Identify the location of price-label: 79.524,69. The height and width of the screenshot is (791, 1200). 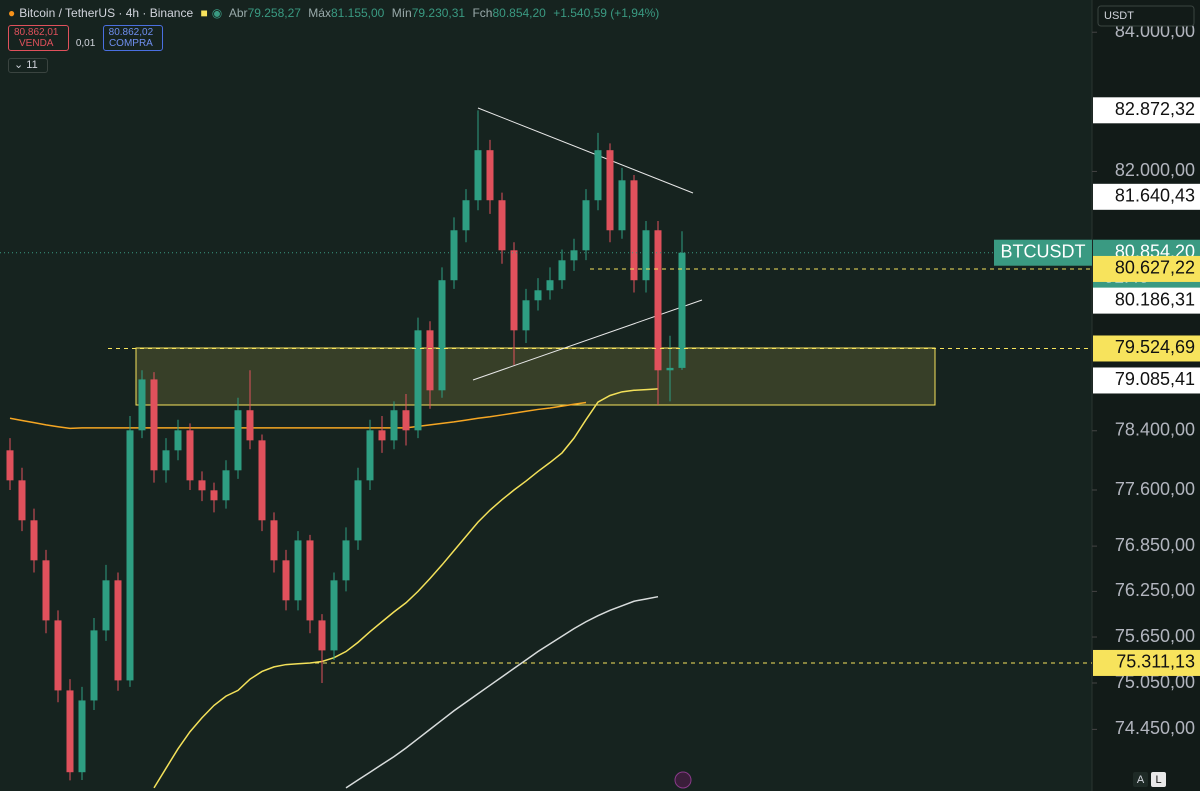
(1155, 347).